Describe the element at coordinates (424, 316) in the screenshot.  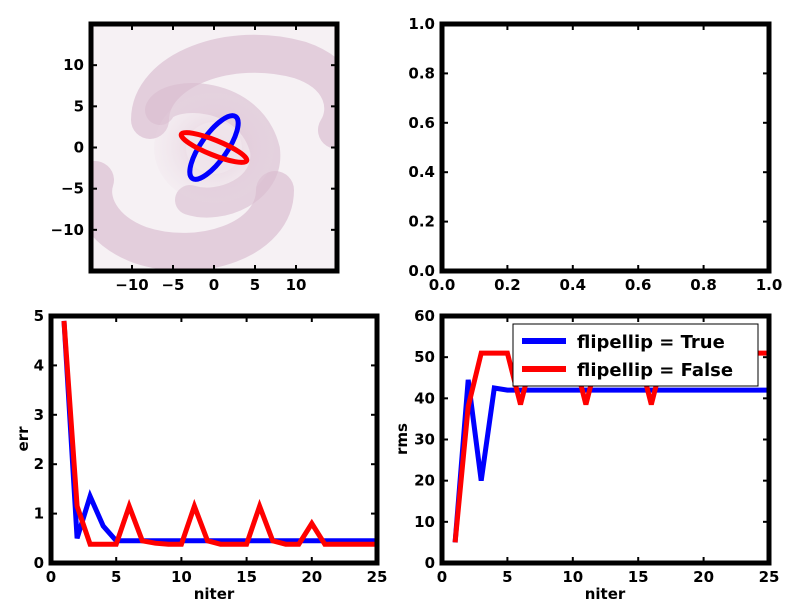
I see `y-tick-label: 60` at that location.